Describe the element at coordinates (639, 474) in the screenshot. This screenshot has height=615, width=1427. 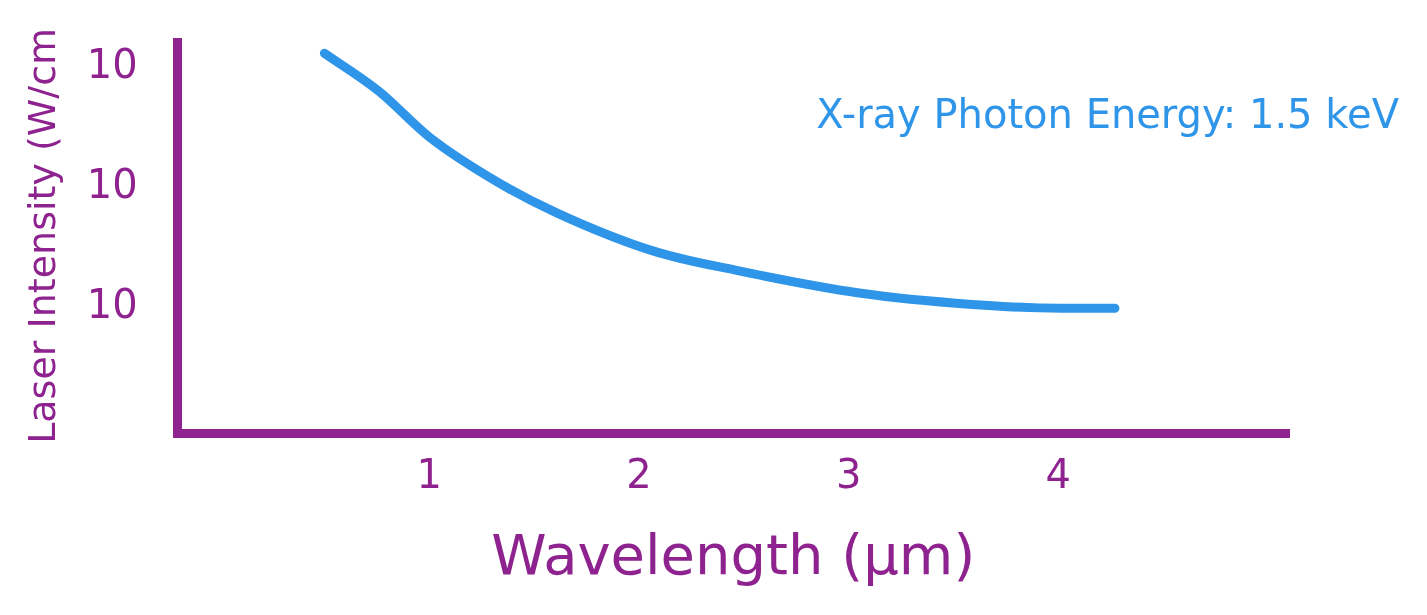
I see `x-tick-label: 2` at that location.